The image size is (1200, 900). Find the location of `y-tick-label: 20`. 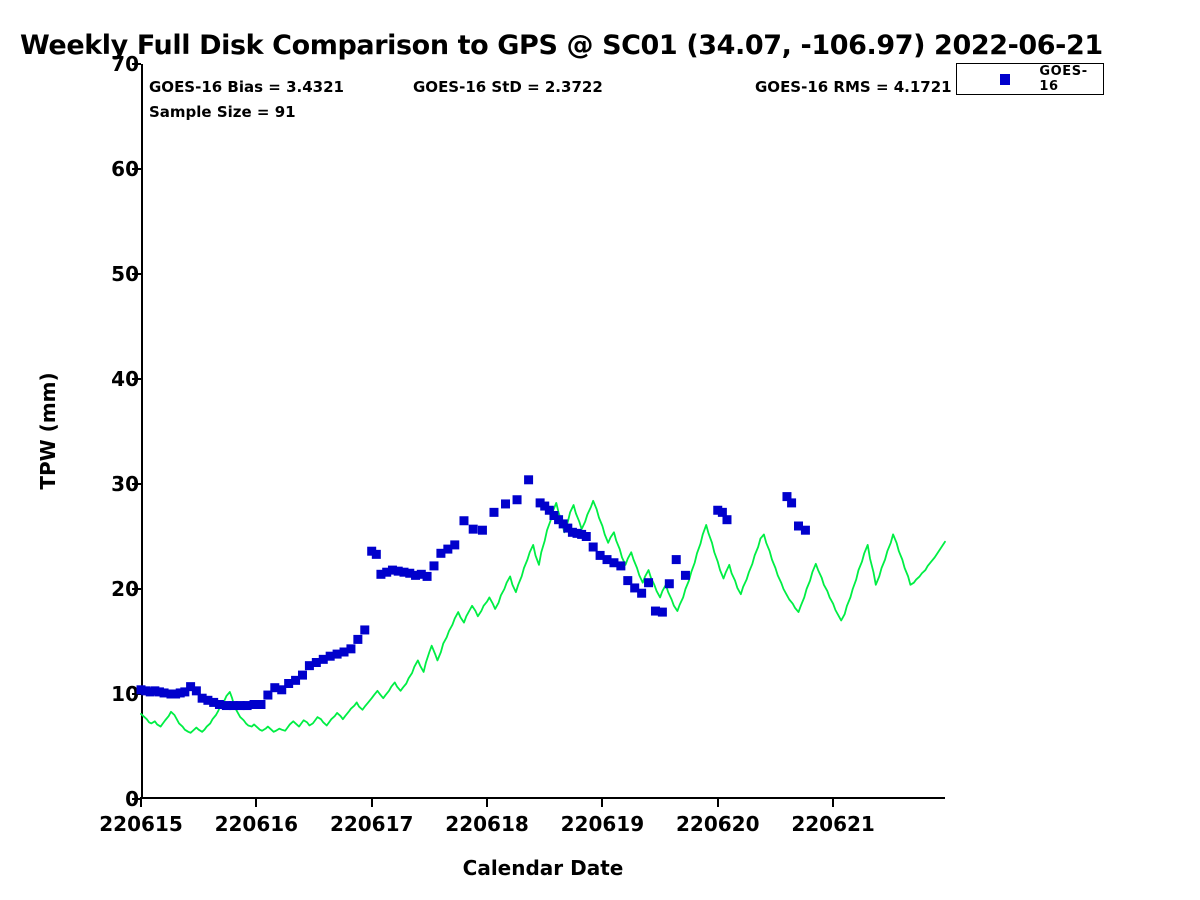

y-tick-label: 20 is located at coordinates (125, 589).